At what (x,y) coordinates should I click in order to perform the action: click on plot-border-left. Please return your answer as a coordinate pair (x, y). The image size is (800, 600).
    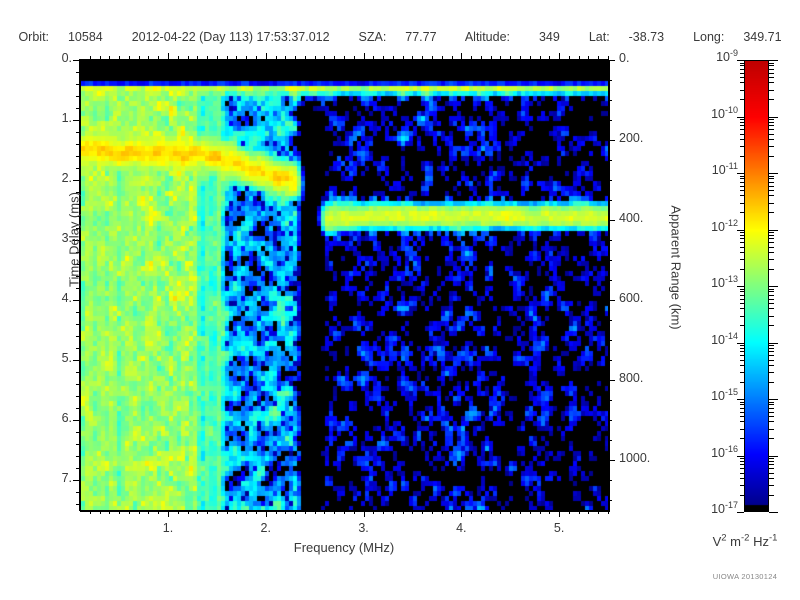
    Looking at the image, I should click on (79, 285).